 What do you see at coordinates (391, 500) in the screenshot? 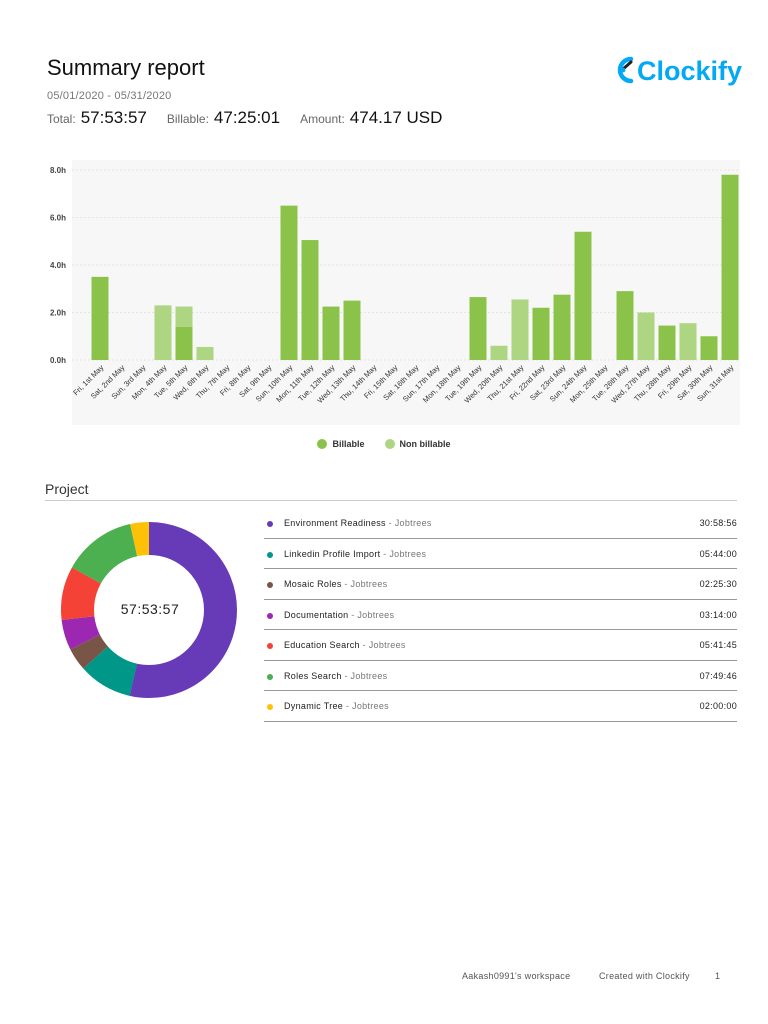
I see `section-divider` at bounding box center [391, 500].